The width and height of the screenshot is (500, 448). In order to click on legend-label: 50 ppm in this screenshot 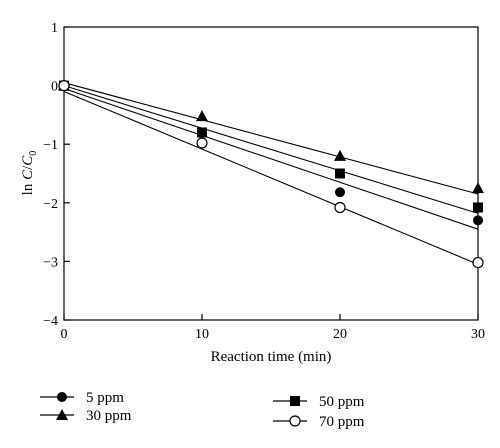, I will do `click(342, 402)`.